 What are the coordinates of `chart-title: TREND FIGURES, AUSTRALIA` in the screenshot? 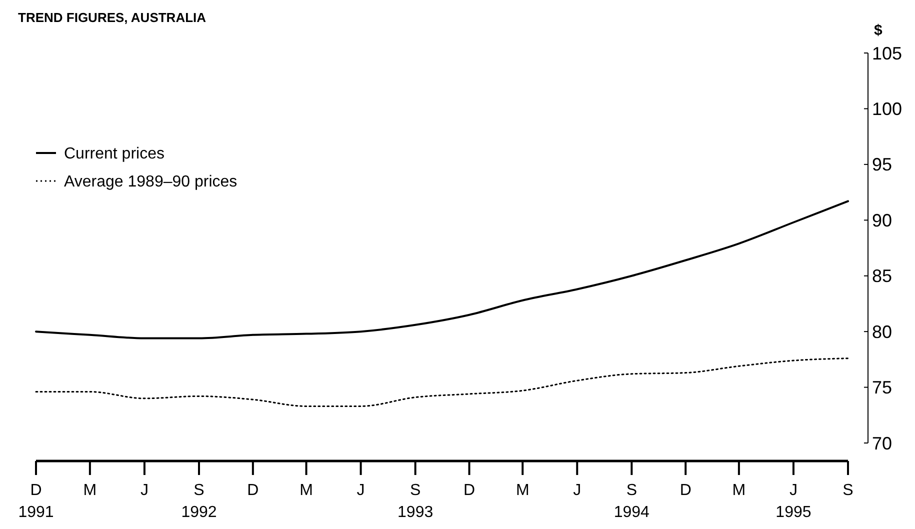 It's located at (112, 17).